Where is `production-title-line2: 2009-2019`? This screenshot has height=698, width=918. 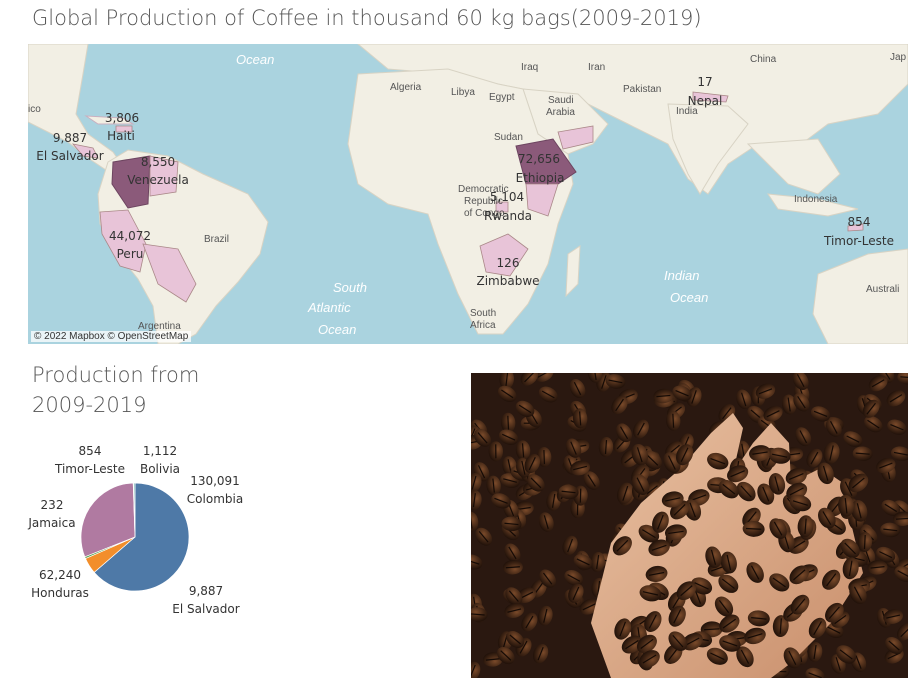
production-title-line2: 2009-2019 is located at coordinates (89, 405).